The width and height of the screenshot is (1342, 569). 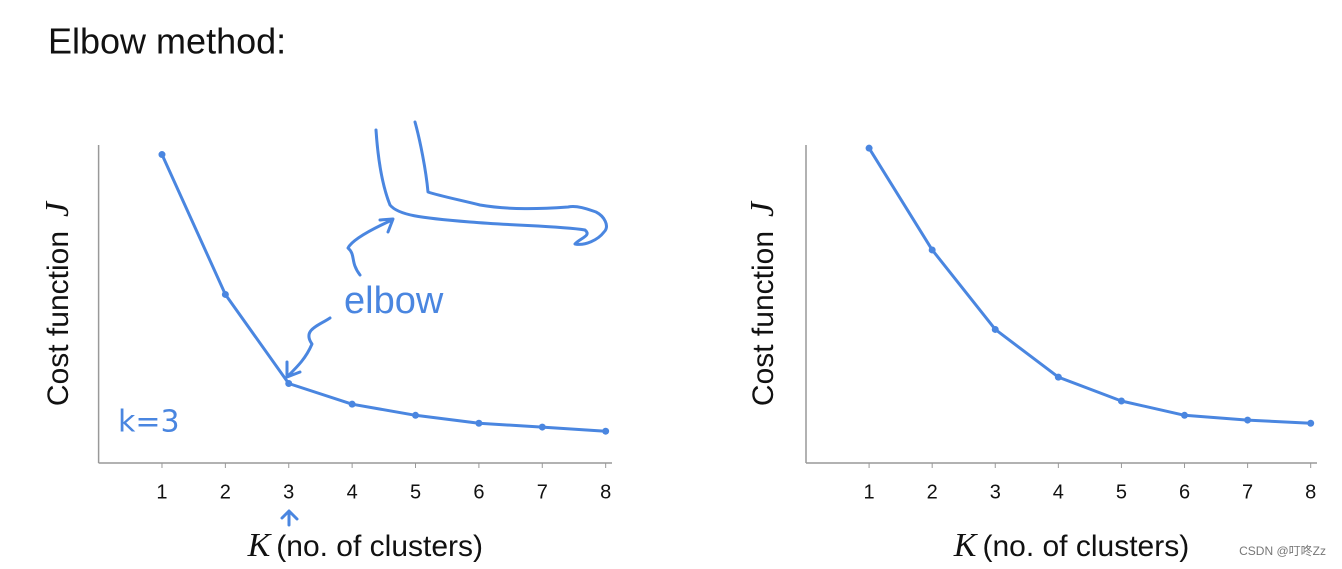 What do you see at coordinates (149, 422) in the screenshot?
I see `annotation: k=3` at bounding box center [149, 422].